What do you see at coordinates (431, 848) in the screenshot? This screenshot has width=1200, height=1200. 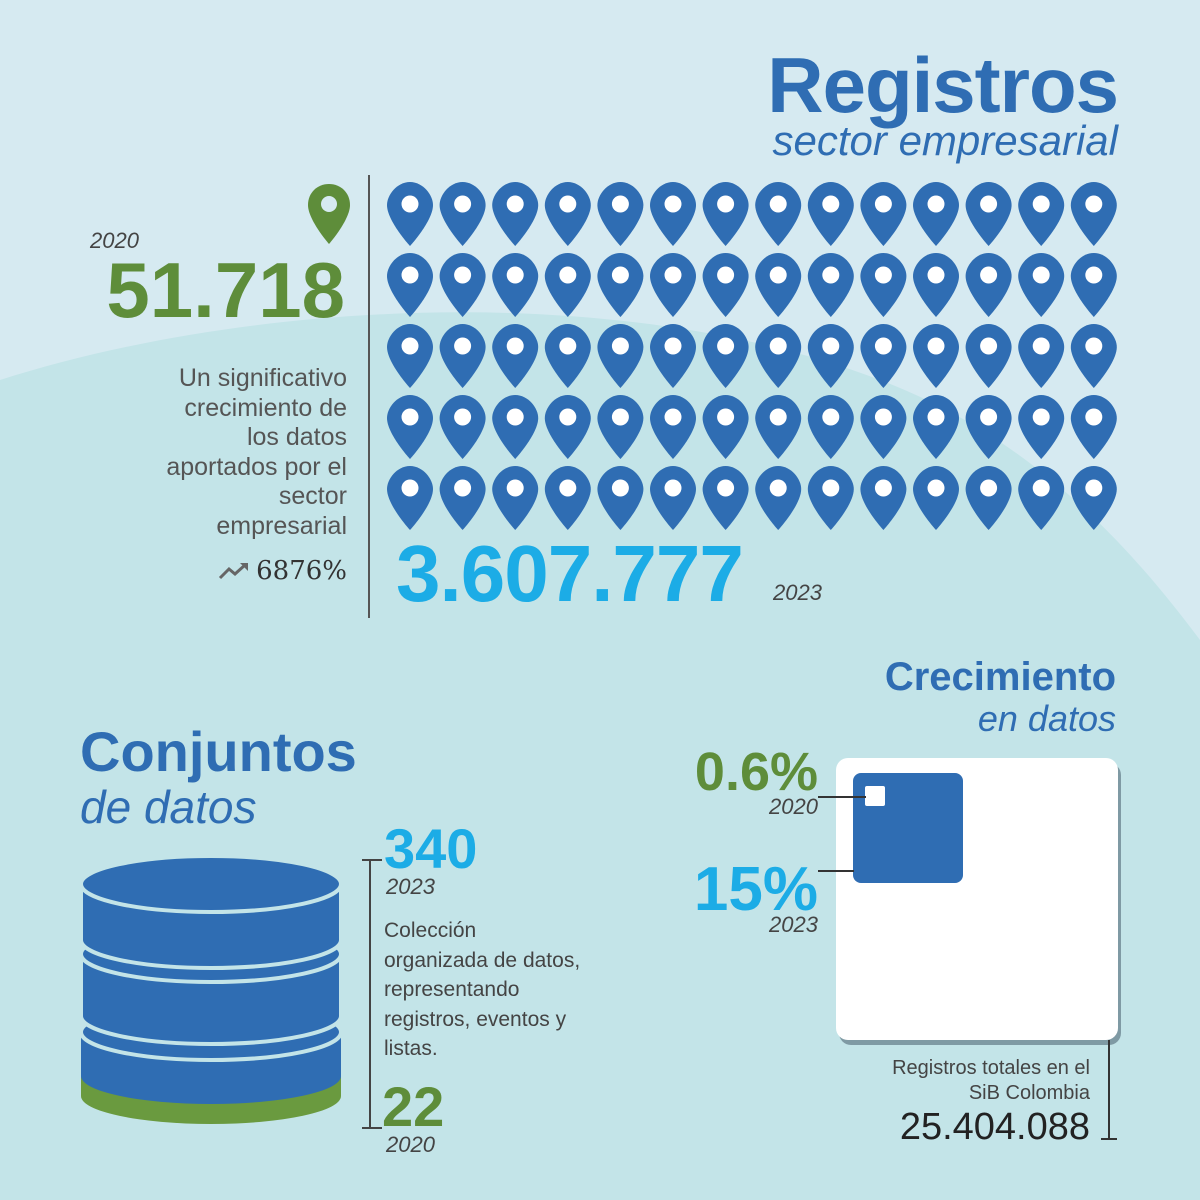 I see `conjuntos-value-2023: 340` at bounding box center [431, 848].